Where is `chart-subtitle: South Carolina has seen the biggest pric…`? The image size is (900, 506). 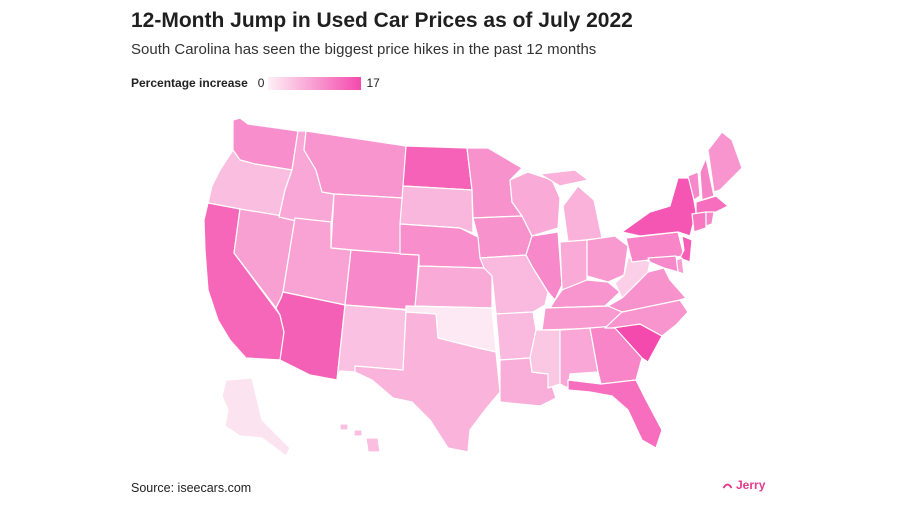 chart-subtitle: South Carolina has seen the biggest pric… is located at coordinates (364, 49).